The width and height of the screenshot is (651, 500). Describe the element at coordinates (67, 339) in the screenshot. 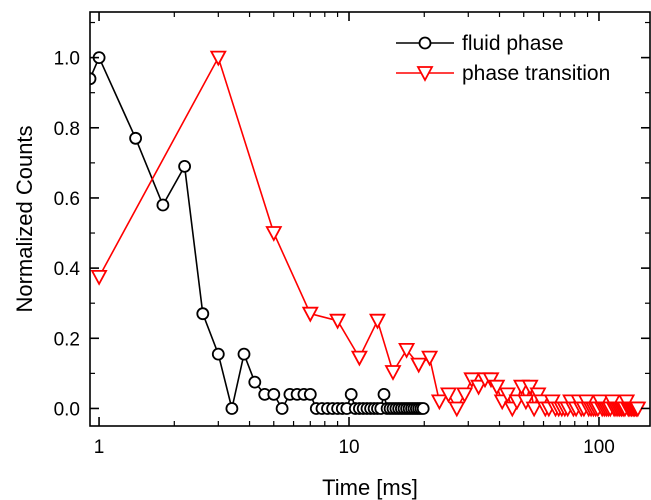

I see `y-tick-label: 0.2` at that location.